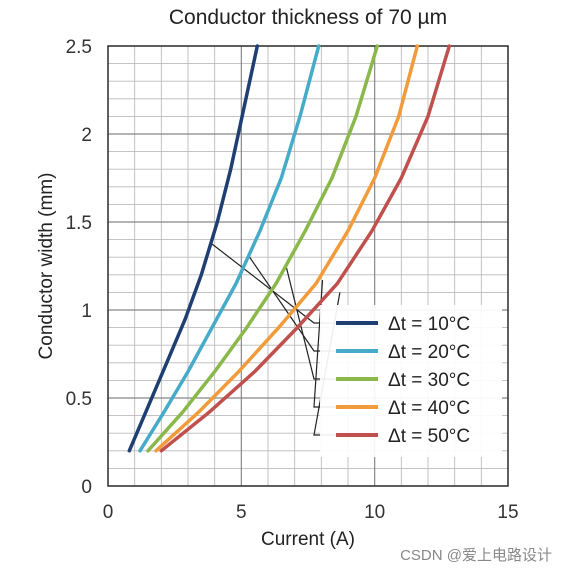 Image resolution: width=566 pixels, height=573 pixels. Describe the element at coordinates (241, 512) in the screenshot. I see `x-tick-label: 5` at that location.